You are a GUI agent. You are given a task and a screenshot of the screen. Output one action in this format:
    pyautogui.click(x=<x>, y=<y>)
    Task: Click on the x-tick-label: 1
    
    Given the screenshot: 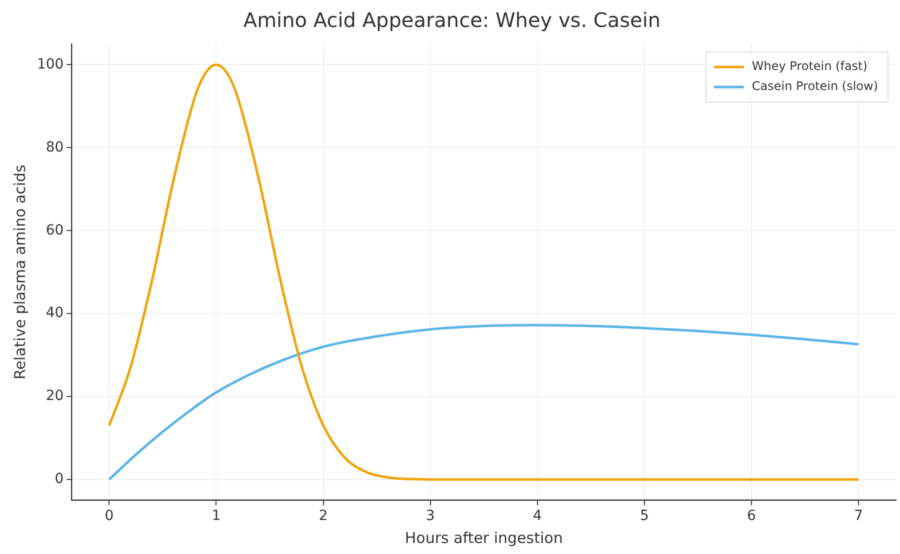 What is the action you would take?
    pyautogui.click(x=216, y=516)
    